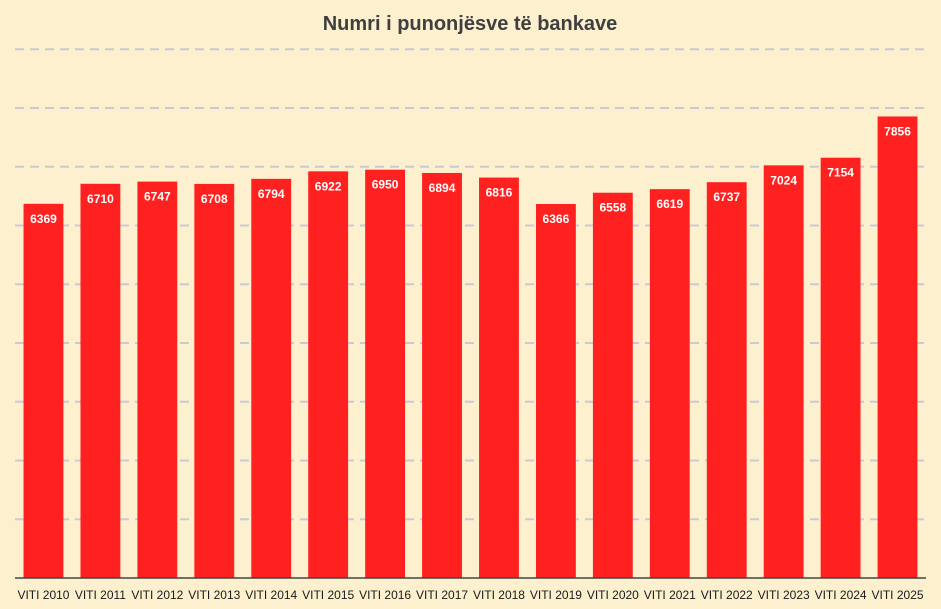 The image size is (941, 609). I want to click on x-tick-label: VITI 2012, so click(157, 595).